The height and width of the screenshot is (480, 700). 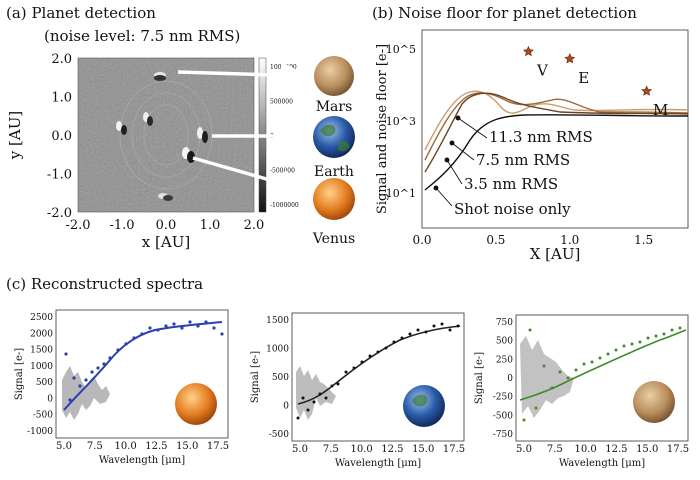 What do you see at coordinates (334, 199) in the screenshot?
I see `venus-icon` at bounding box center [334, 199].